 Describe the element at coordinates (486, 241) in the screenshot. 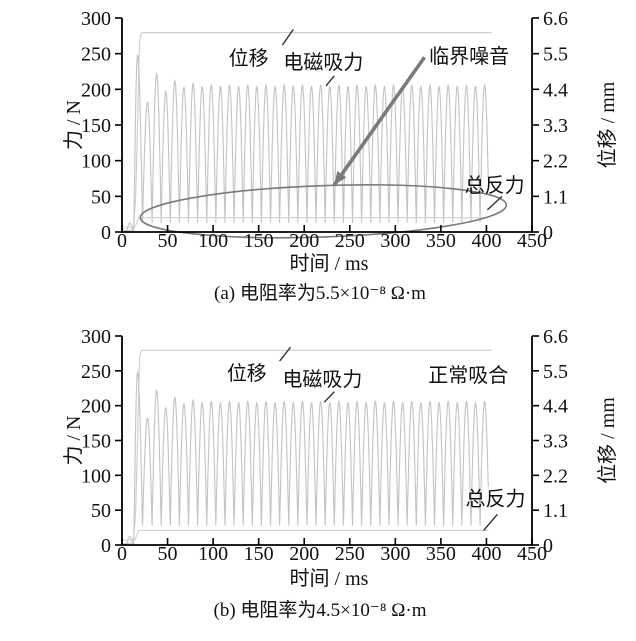

I see `chart-a-x-tick-label: 400` at that location.